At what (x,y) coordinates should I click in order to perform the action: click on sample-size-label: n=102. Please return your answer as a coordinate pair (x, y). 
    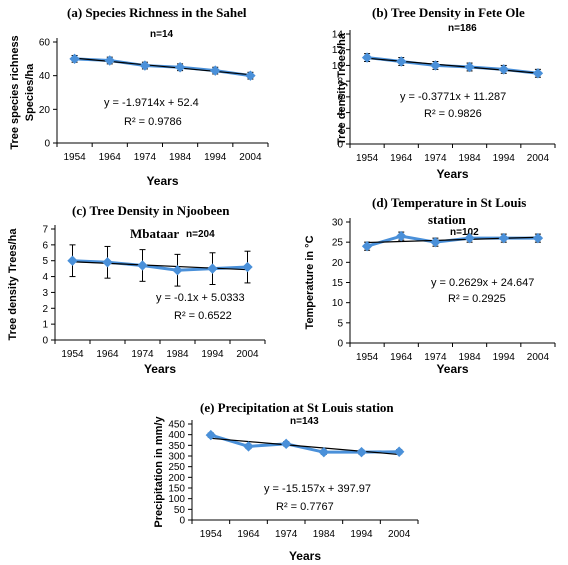
    Looking at the image, I should click on (464, 232).